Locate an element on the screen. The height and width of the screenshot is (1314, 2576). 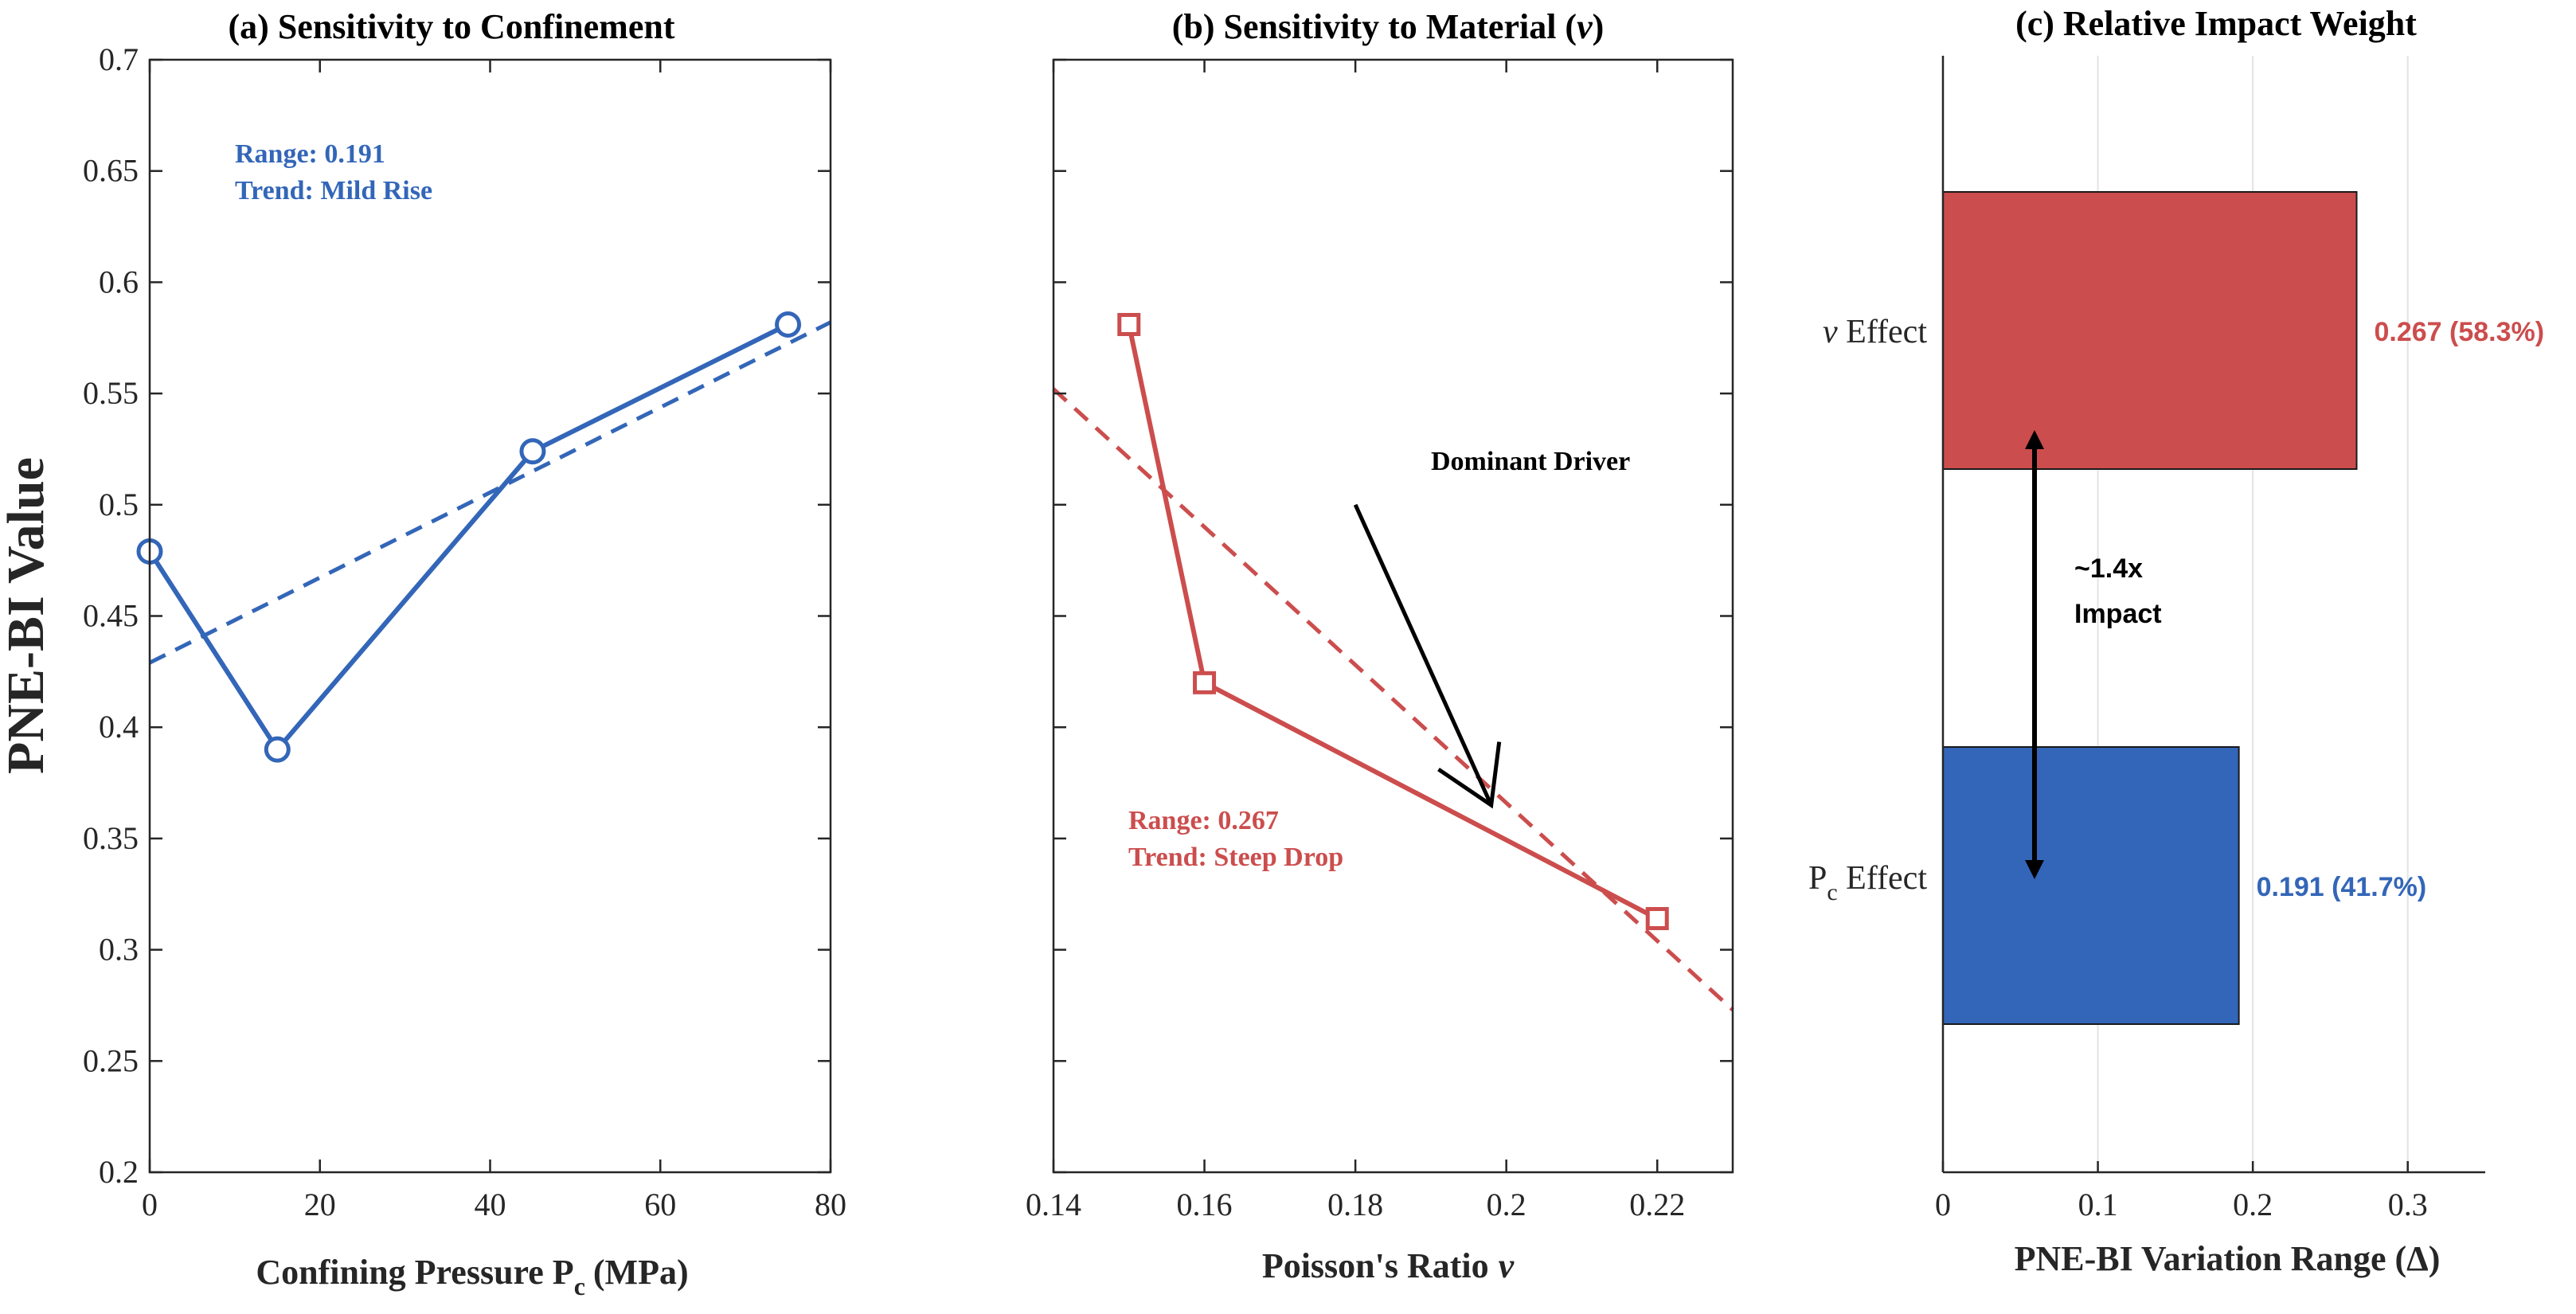
panel-b-range-annotation: Range: 0.267 is located at coordinates (1203, 821).